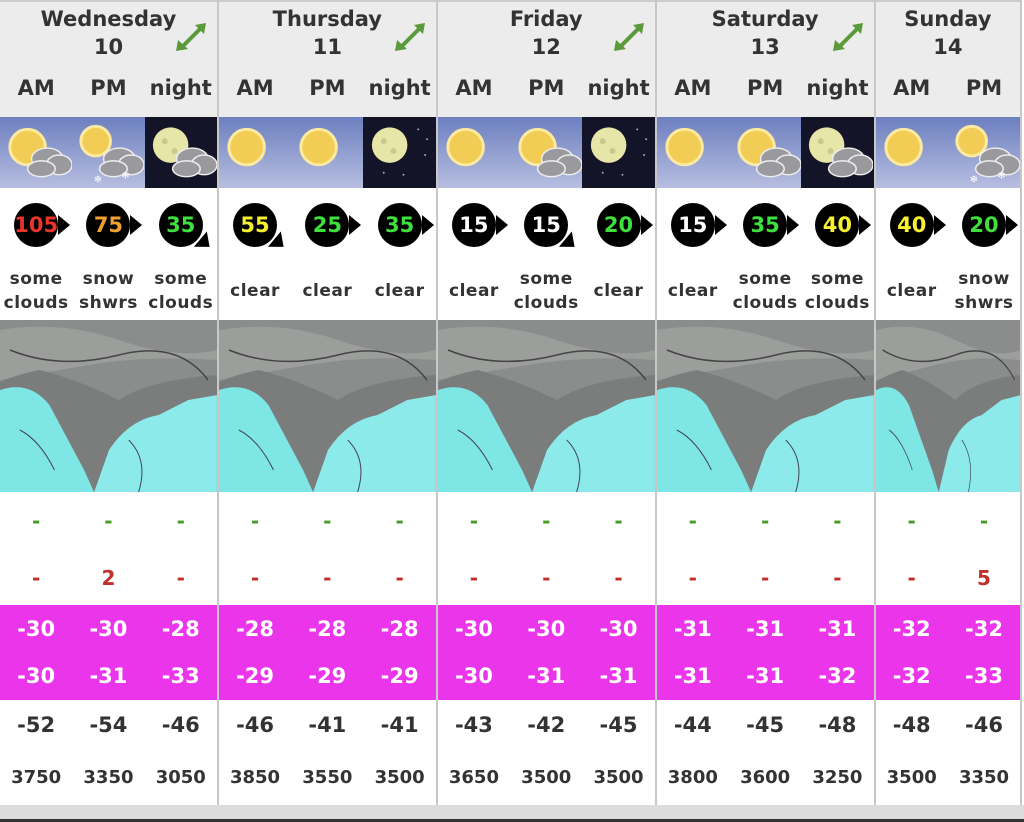 The width and height of the screenshot is (1024, 822). I want to click on tmax-row: -30 -30 -28, so click(108, 629).